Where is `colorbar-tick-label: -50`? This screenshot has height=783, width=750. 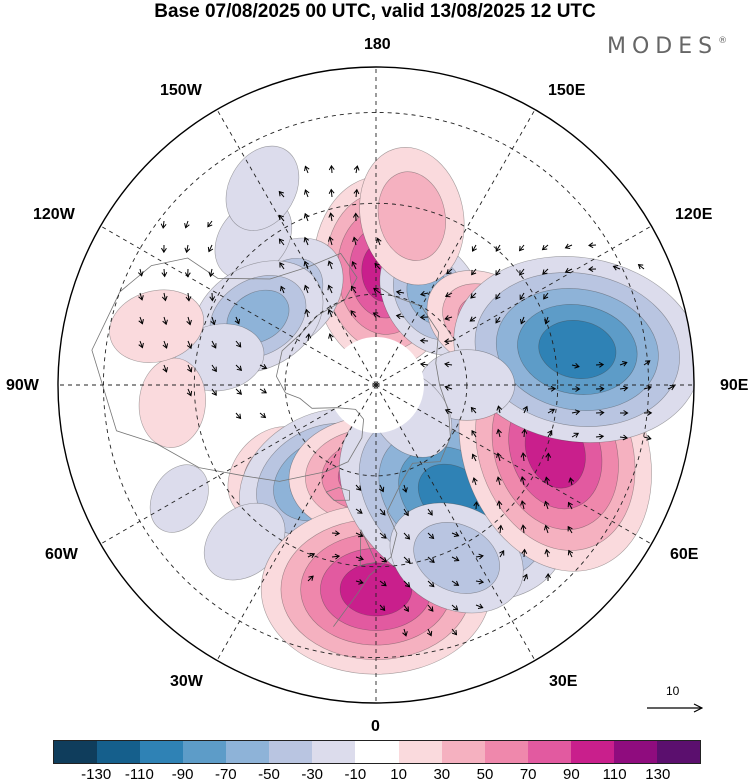
colorbar-tick-label: -50 is located at coordinates (269, 774).